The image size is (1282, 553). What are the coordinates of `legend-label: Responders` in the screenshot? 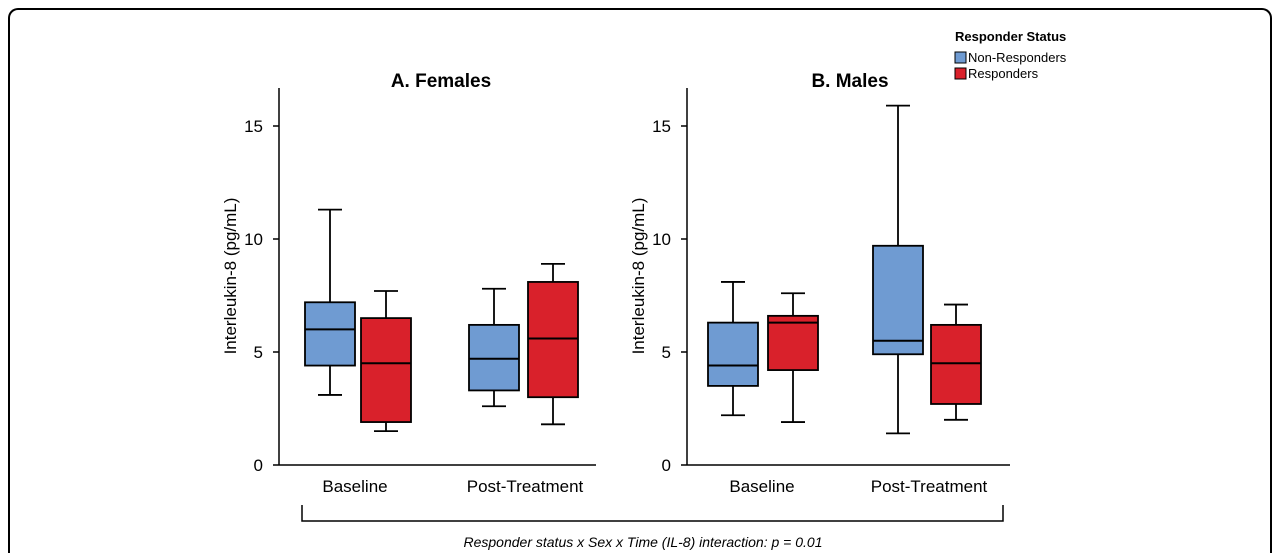 It's located at (1003, 73).